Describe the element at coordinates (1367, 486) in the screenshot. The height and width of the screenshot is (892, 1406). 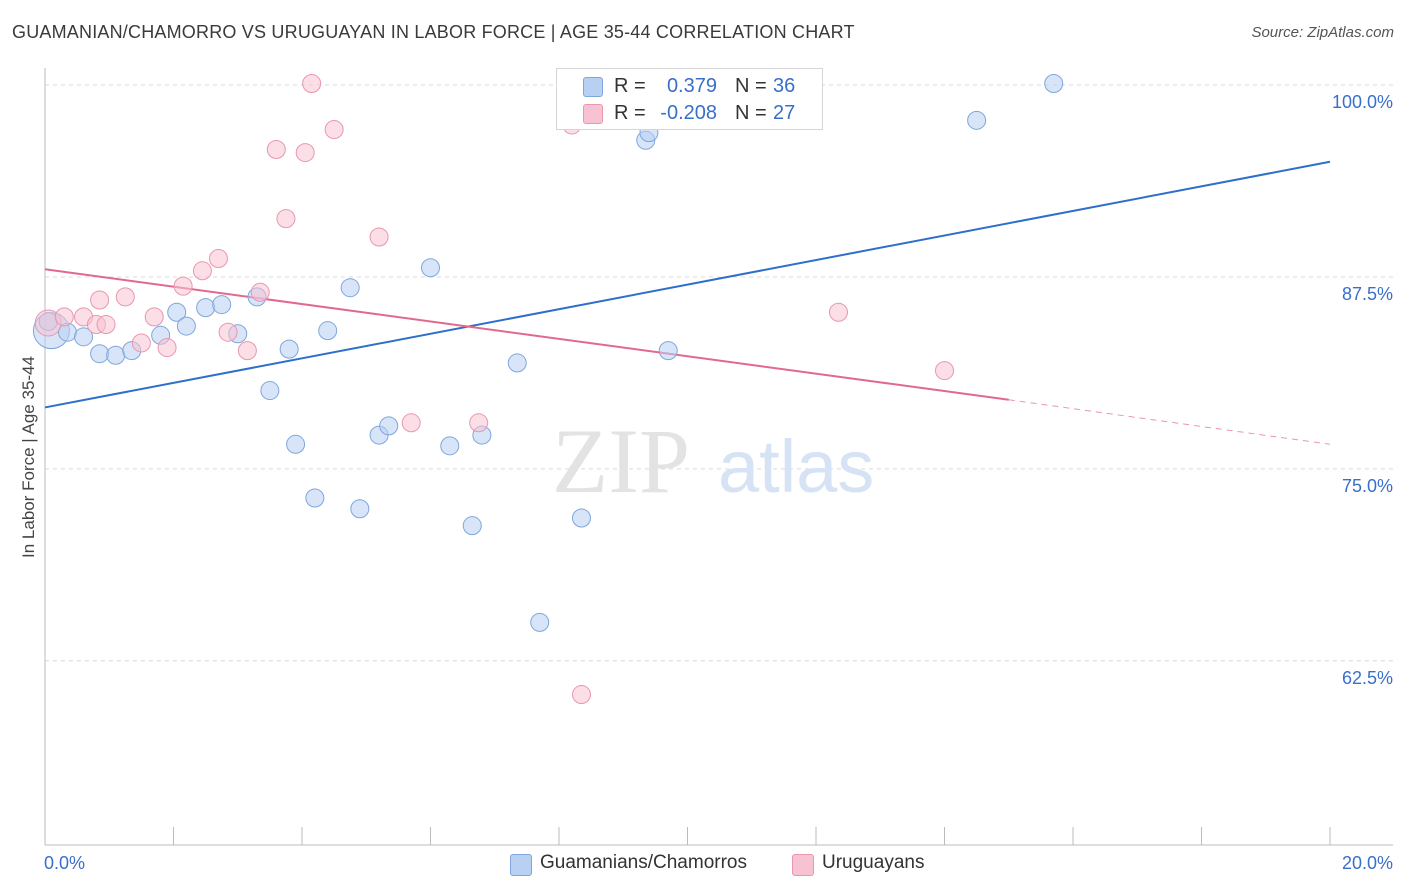
I see `y-tick-label: 75.0%` at that location.